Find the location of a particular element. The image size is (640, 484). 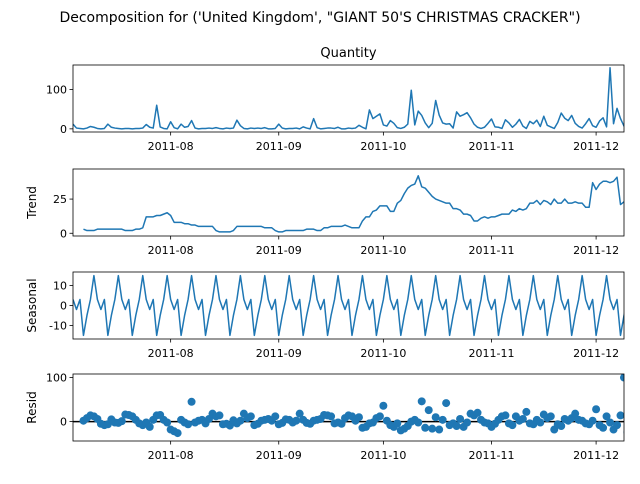

seasonal-ylabel: Seasonal is located at coordinates (32, 305).